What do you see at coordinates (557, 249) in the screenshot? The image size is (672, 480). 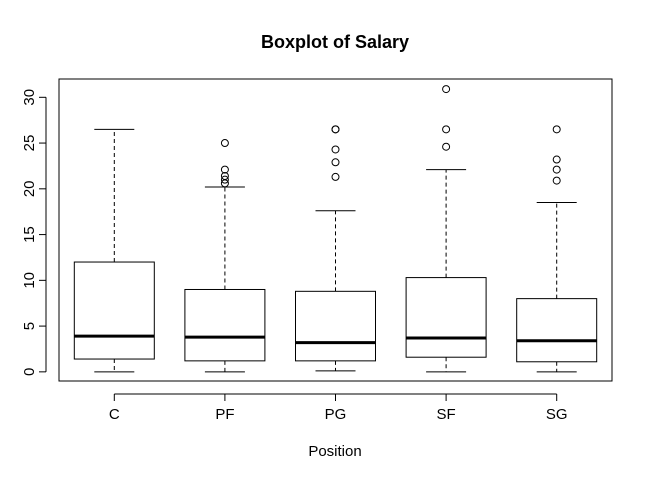 I see `box-sg` at bounding box center [557, 249].